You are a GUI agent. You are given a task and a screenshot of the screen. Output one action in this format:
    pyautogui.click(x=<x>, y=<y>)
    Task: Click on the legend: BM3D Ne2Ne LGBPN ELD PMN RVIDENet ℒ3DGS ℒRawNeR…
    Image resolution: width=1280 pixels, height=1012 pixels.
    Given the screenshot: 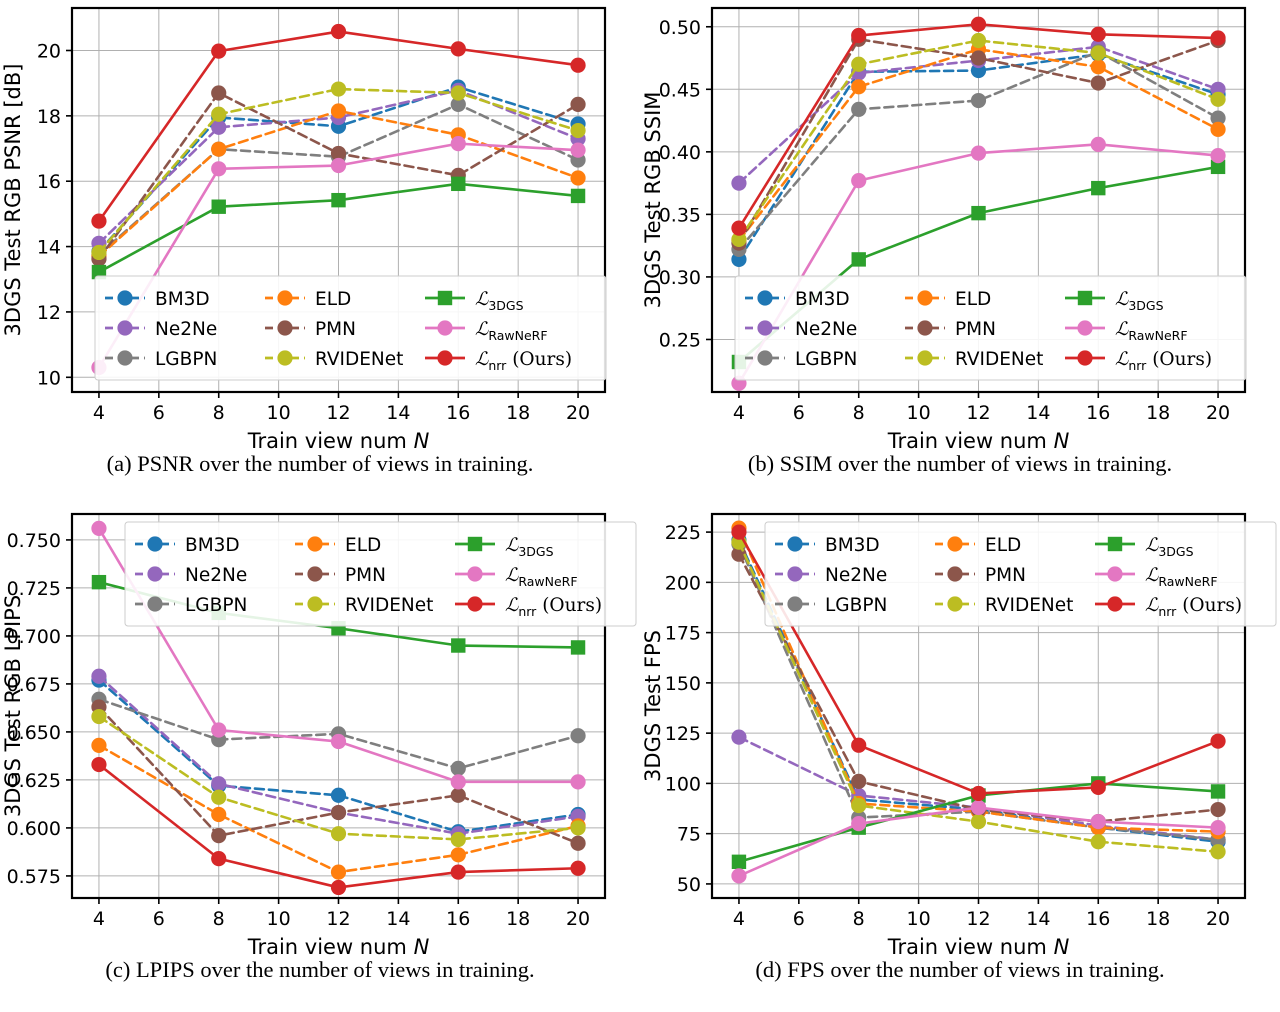 What is the action you would take?
    pyautogui.click(x=1020, y=574)
    